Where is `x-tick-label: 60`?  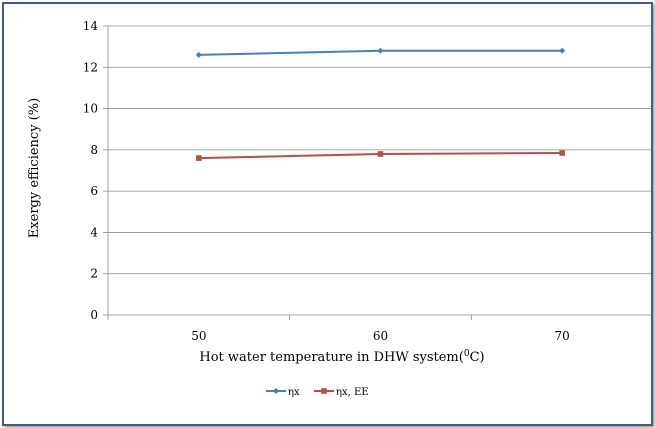
x-tick-label: 60 is located at coordinates (380, 336).